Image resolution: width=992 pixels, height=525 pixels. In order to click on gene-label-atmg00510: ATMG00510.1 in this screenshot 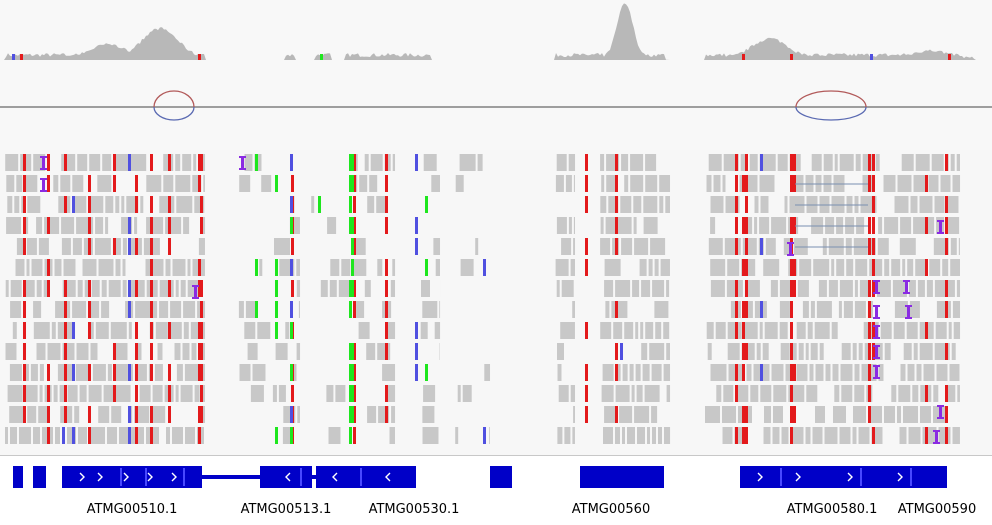, I will do `click(132, 509)`.